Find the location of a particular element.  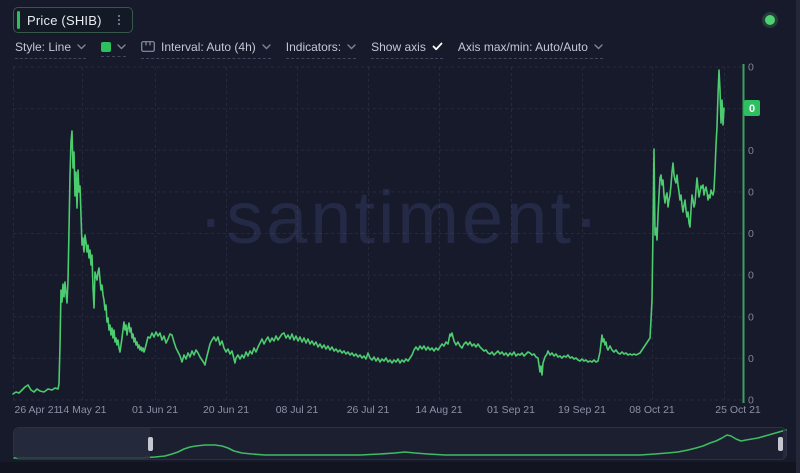

indicators-selector-label: Indicators: is located at coordinates (313, 46).